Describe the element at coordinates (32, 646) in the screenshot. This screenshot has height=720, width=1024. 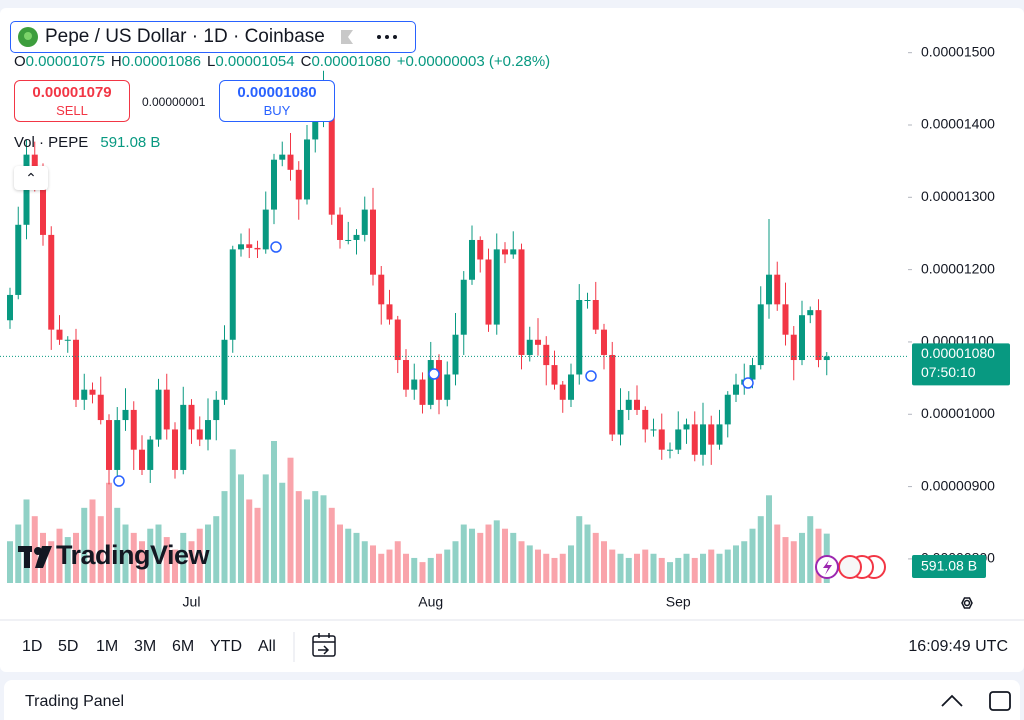
I see `range-button: 1D` at that location.